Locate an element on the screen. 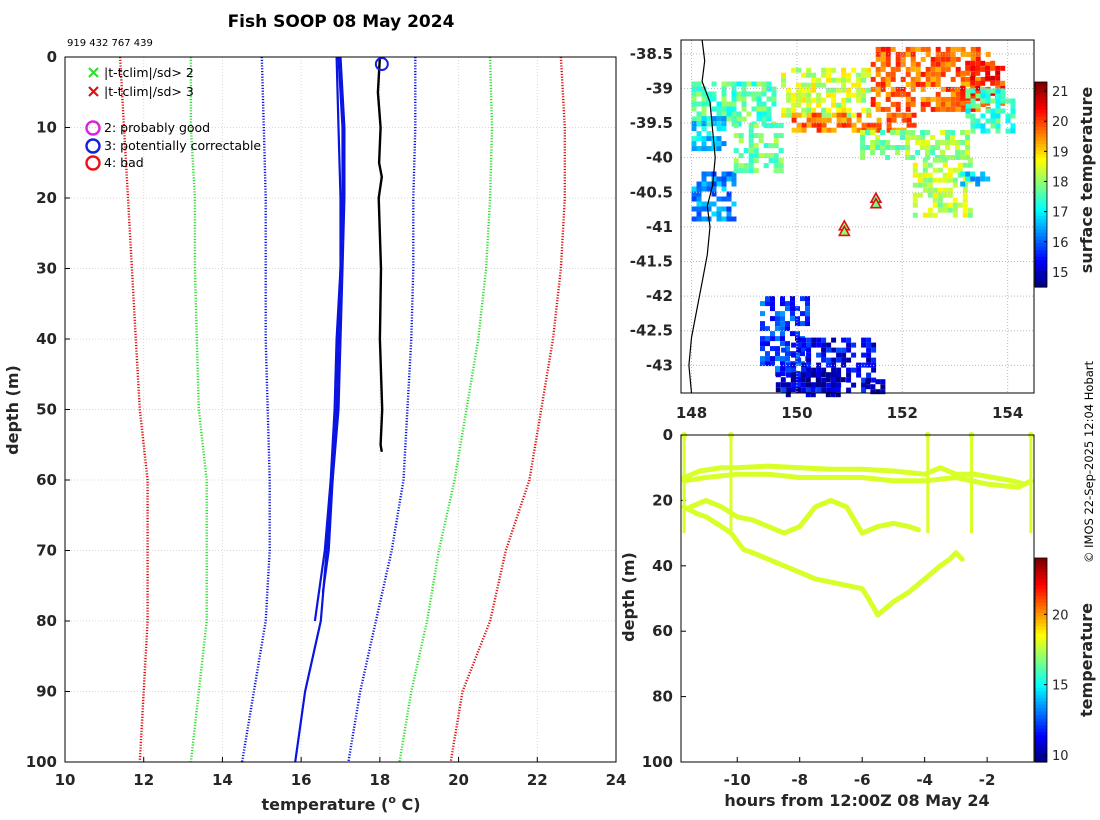 The image size is (1100, 820). track-x-label: hours from 12:00Z 08 May 24 is located at coordinates (856, 800).